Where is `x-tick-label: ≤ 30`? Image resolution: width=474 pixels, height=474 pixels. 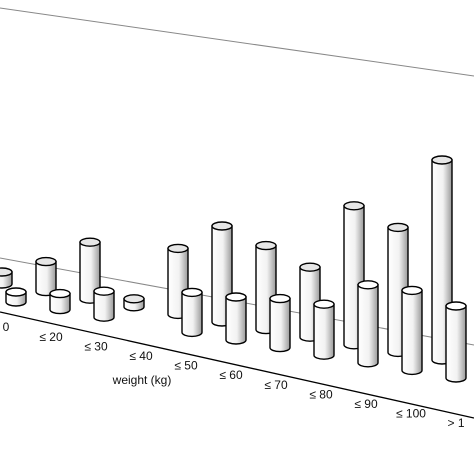 x-tick-label: ≤ 30 is located at coordinates (96, 346).